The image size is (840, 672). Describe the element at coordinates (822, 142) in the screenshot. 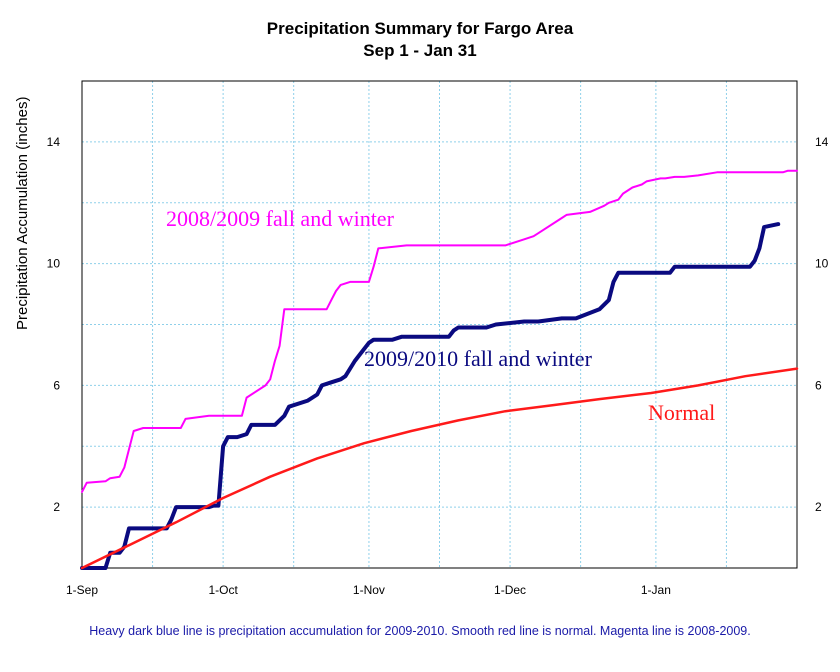

I see `y-tick-label-right: 14` at that location.